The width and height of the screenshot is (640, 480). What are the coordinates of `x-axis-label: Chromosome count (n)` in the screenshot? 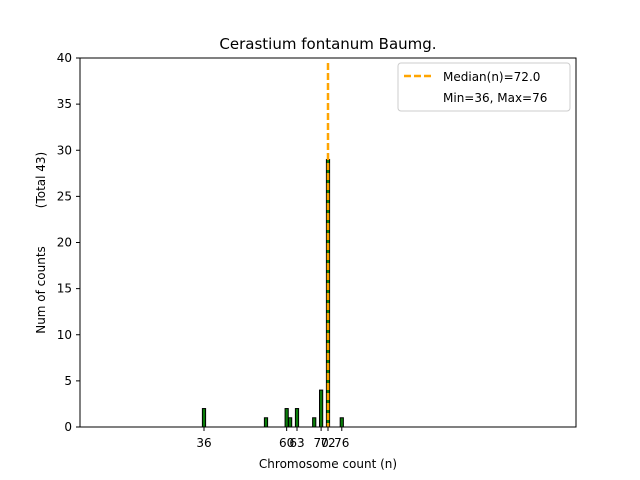 It's located at (328, 464).